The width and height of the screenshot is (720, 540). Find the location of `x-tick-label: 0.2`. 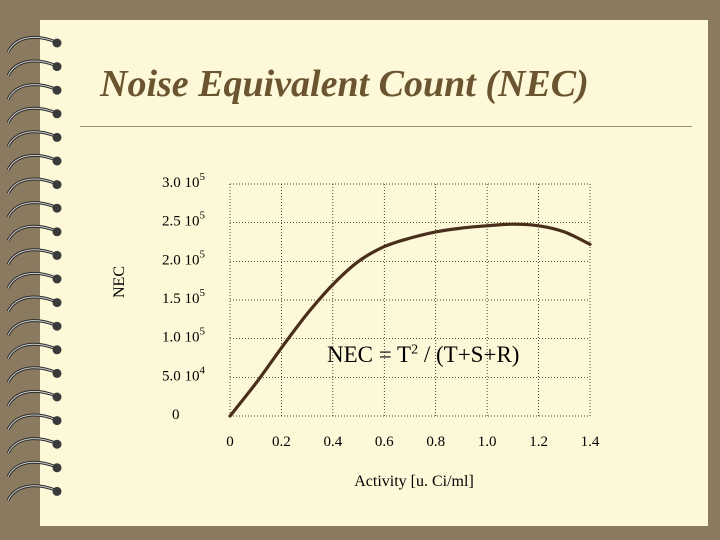

x-tick-label: 0.2 is located at coordinates (281, 442).